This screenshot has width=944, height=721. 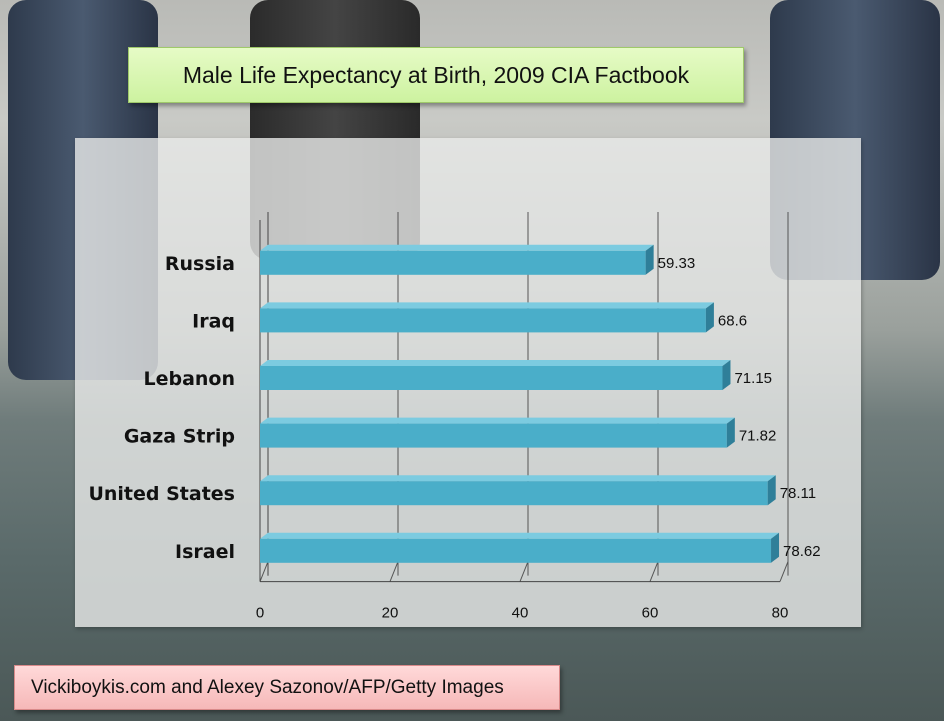 What do you see at coordinates (260, 613) in the screenshot?
I see `x-tick-label: 0` at bounding box center [260, 613].